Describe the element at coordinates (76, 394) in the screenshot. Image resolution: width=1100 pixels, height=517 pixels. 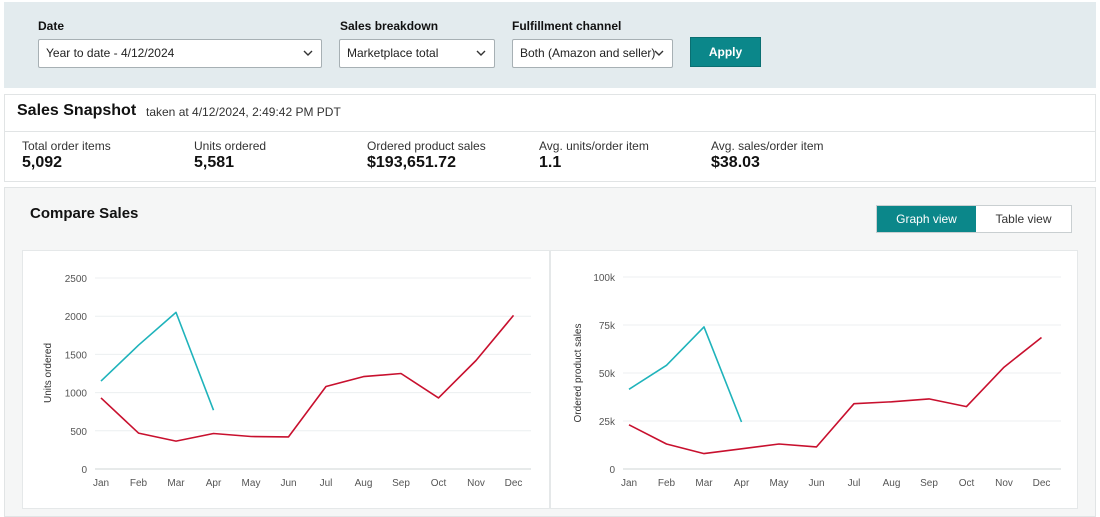
I see `y-tick-label: 1000` at that location.